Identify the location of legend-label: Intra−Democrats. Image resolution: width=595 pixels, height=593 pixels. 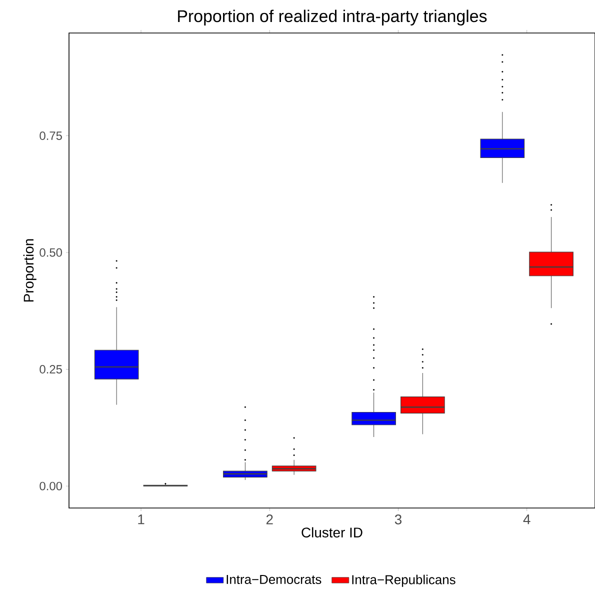
(274, 579).